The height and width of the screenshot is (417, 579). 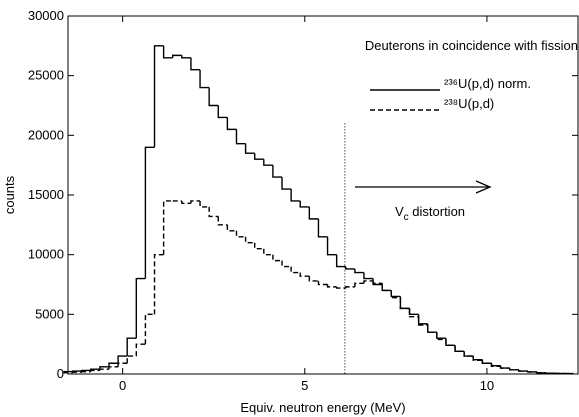 I want to click on legend-label: ²³⁸U(p,d), so click(x=469, y=103).